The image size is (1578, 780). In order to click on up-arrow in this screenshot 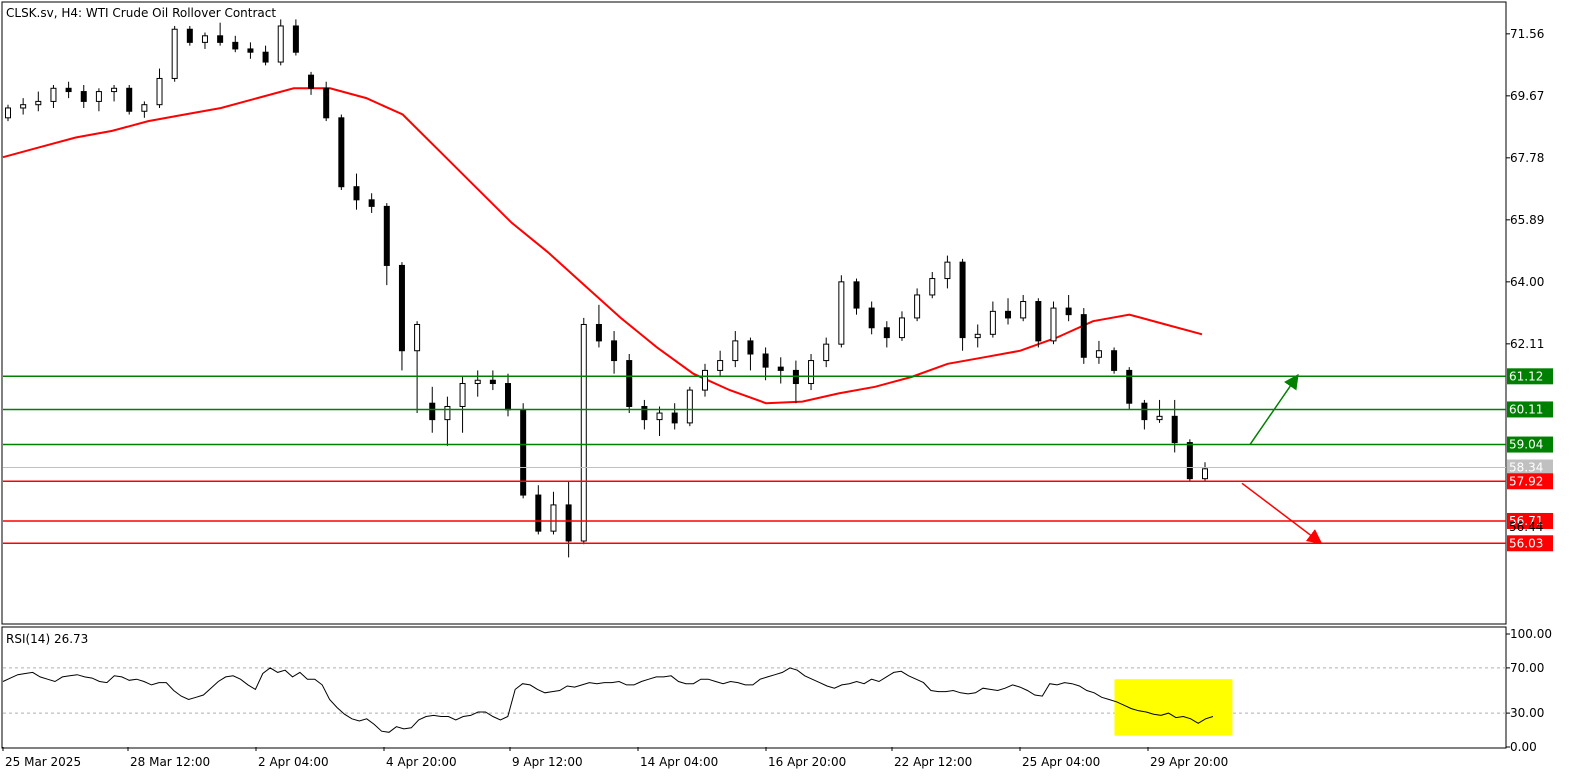, I will do `click(1274, 409)`.